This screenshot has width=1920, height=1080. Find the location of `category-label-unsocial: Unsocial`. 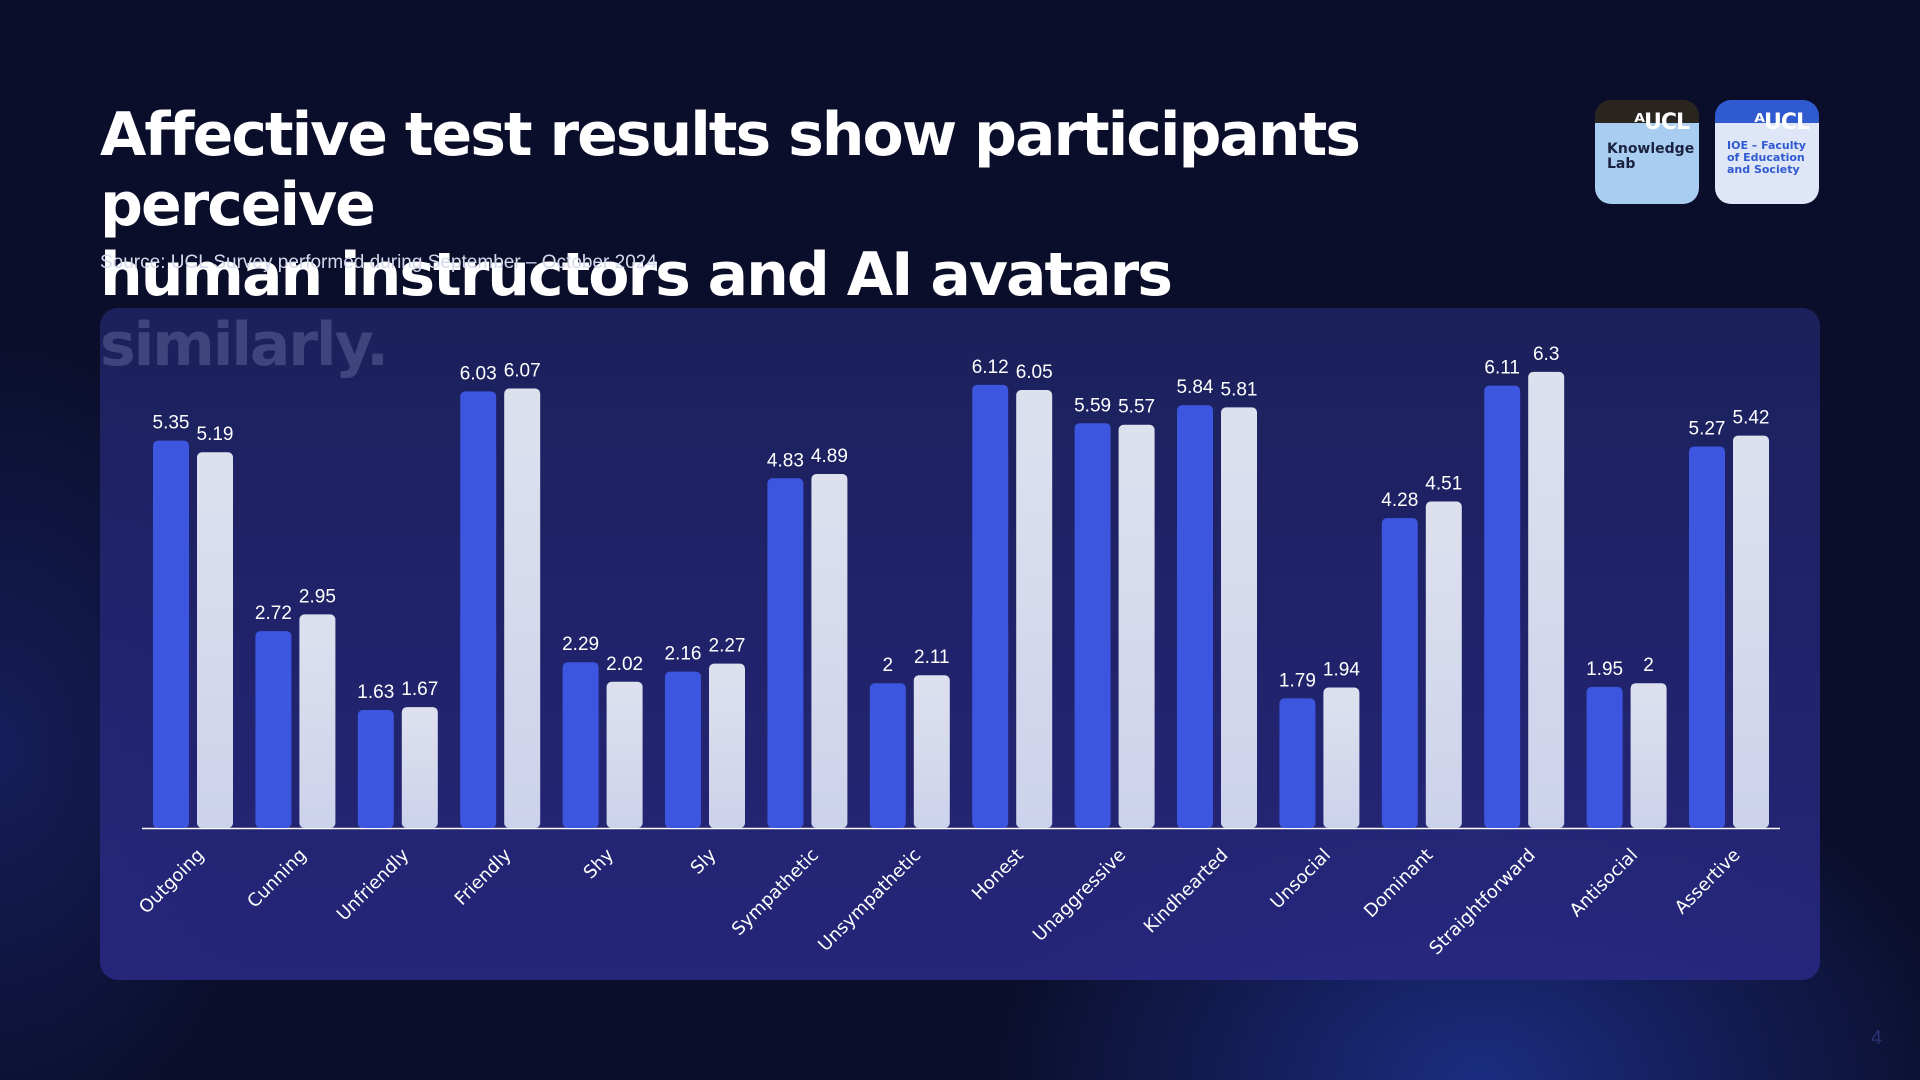

category-label-unsocial: Unsocial is located at coordinates (1300, 879).